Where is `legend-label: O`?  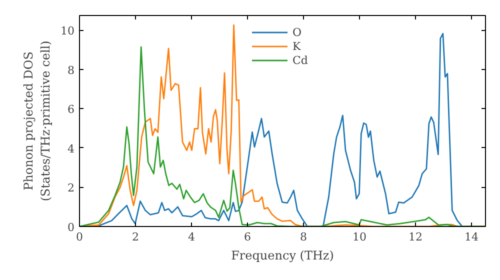
legend-label: O is located at coordinates (297, 32).